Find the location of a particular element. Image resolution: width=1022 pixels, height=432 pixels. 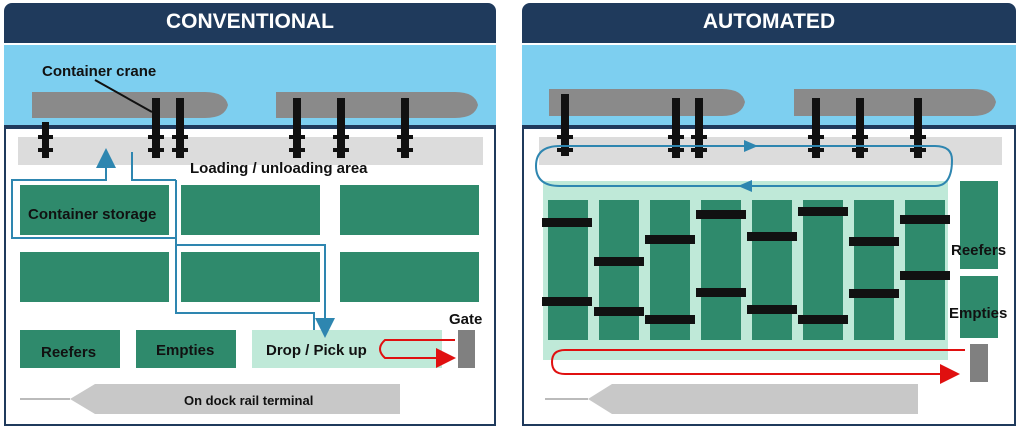

drop-pickup-area is located at coordinates (347, 349).